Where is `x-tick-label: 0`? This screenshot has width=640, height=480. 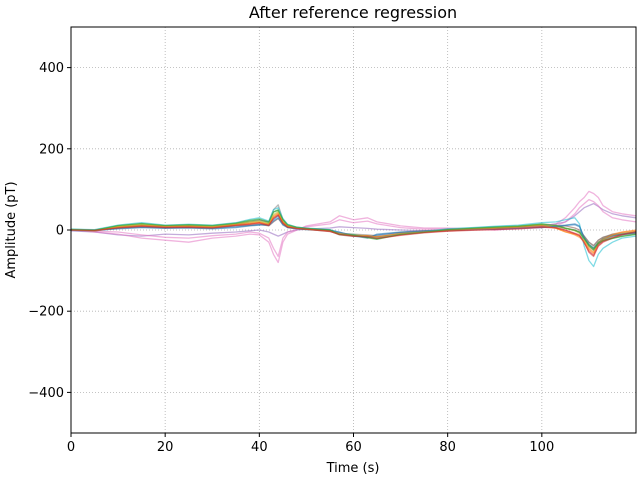
x-tick-label: 0 is located at coordinates (71, 447).